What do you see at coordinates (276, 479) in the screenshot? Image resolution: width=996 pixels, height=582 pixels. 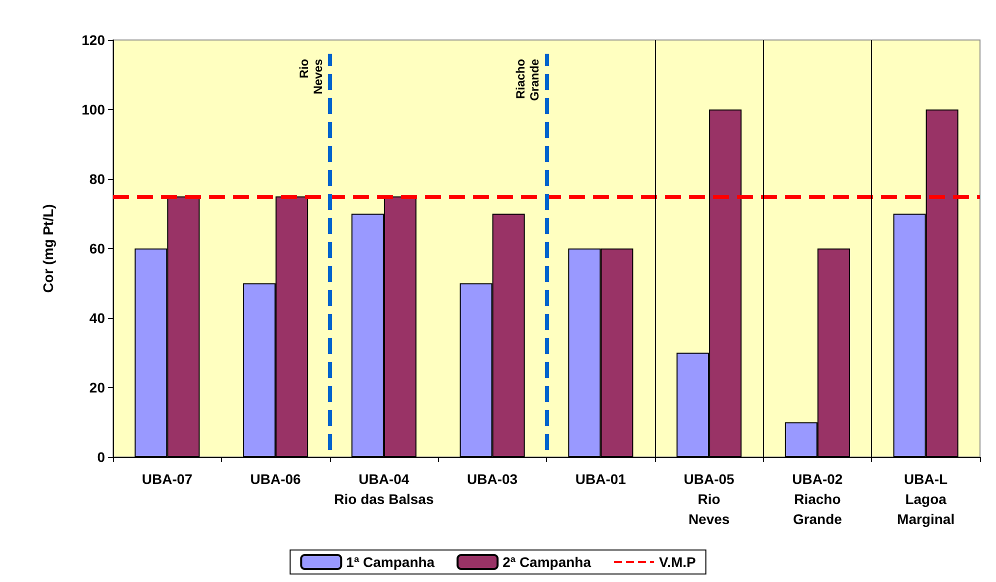 I see `x-tick-label: UBA-06` at bounding box center [276, 479].